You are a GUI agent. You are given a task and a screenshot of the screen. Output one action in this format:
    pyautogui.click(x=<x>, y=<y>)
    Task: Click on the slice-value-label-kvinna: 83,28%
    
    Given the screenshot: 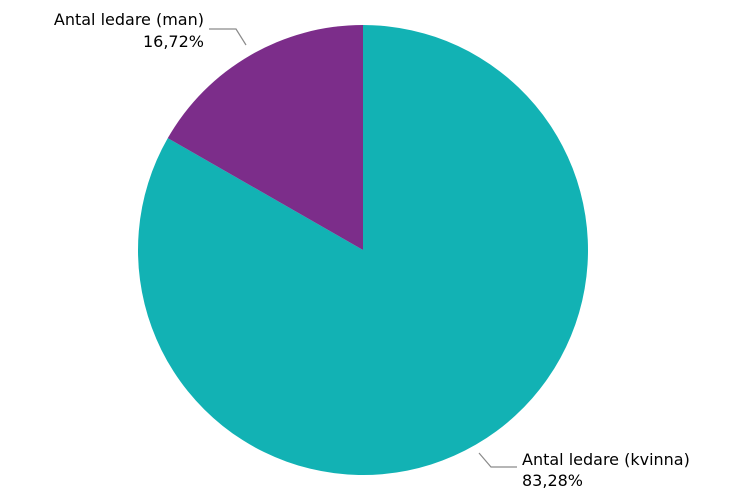 What is the action you would take?
    pyautogui.click(x=552, y=480)
    